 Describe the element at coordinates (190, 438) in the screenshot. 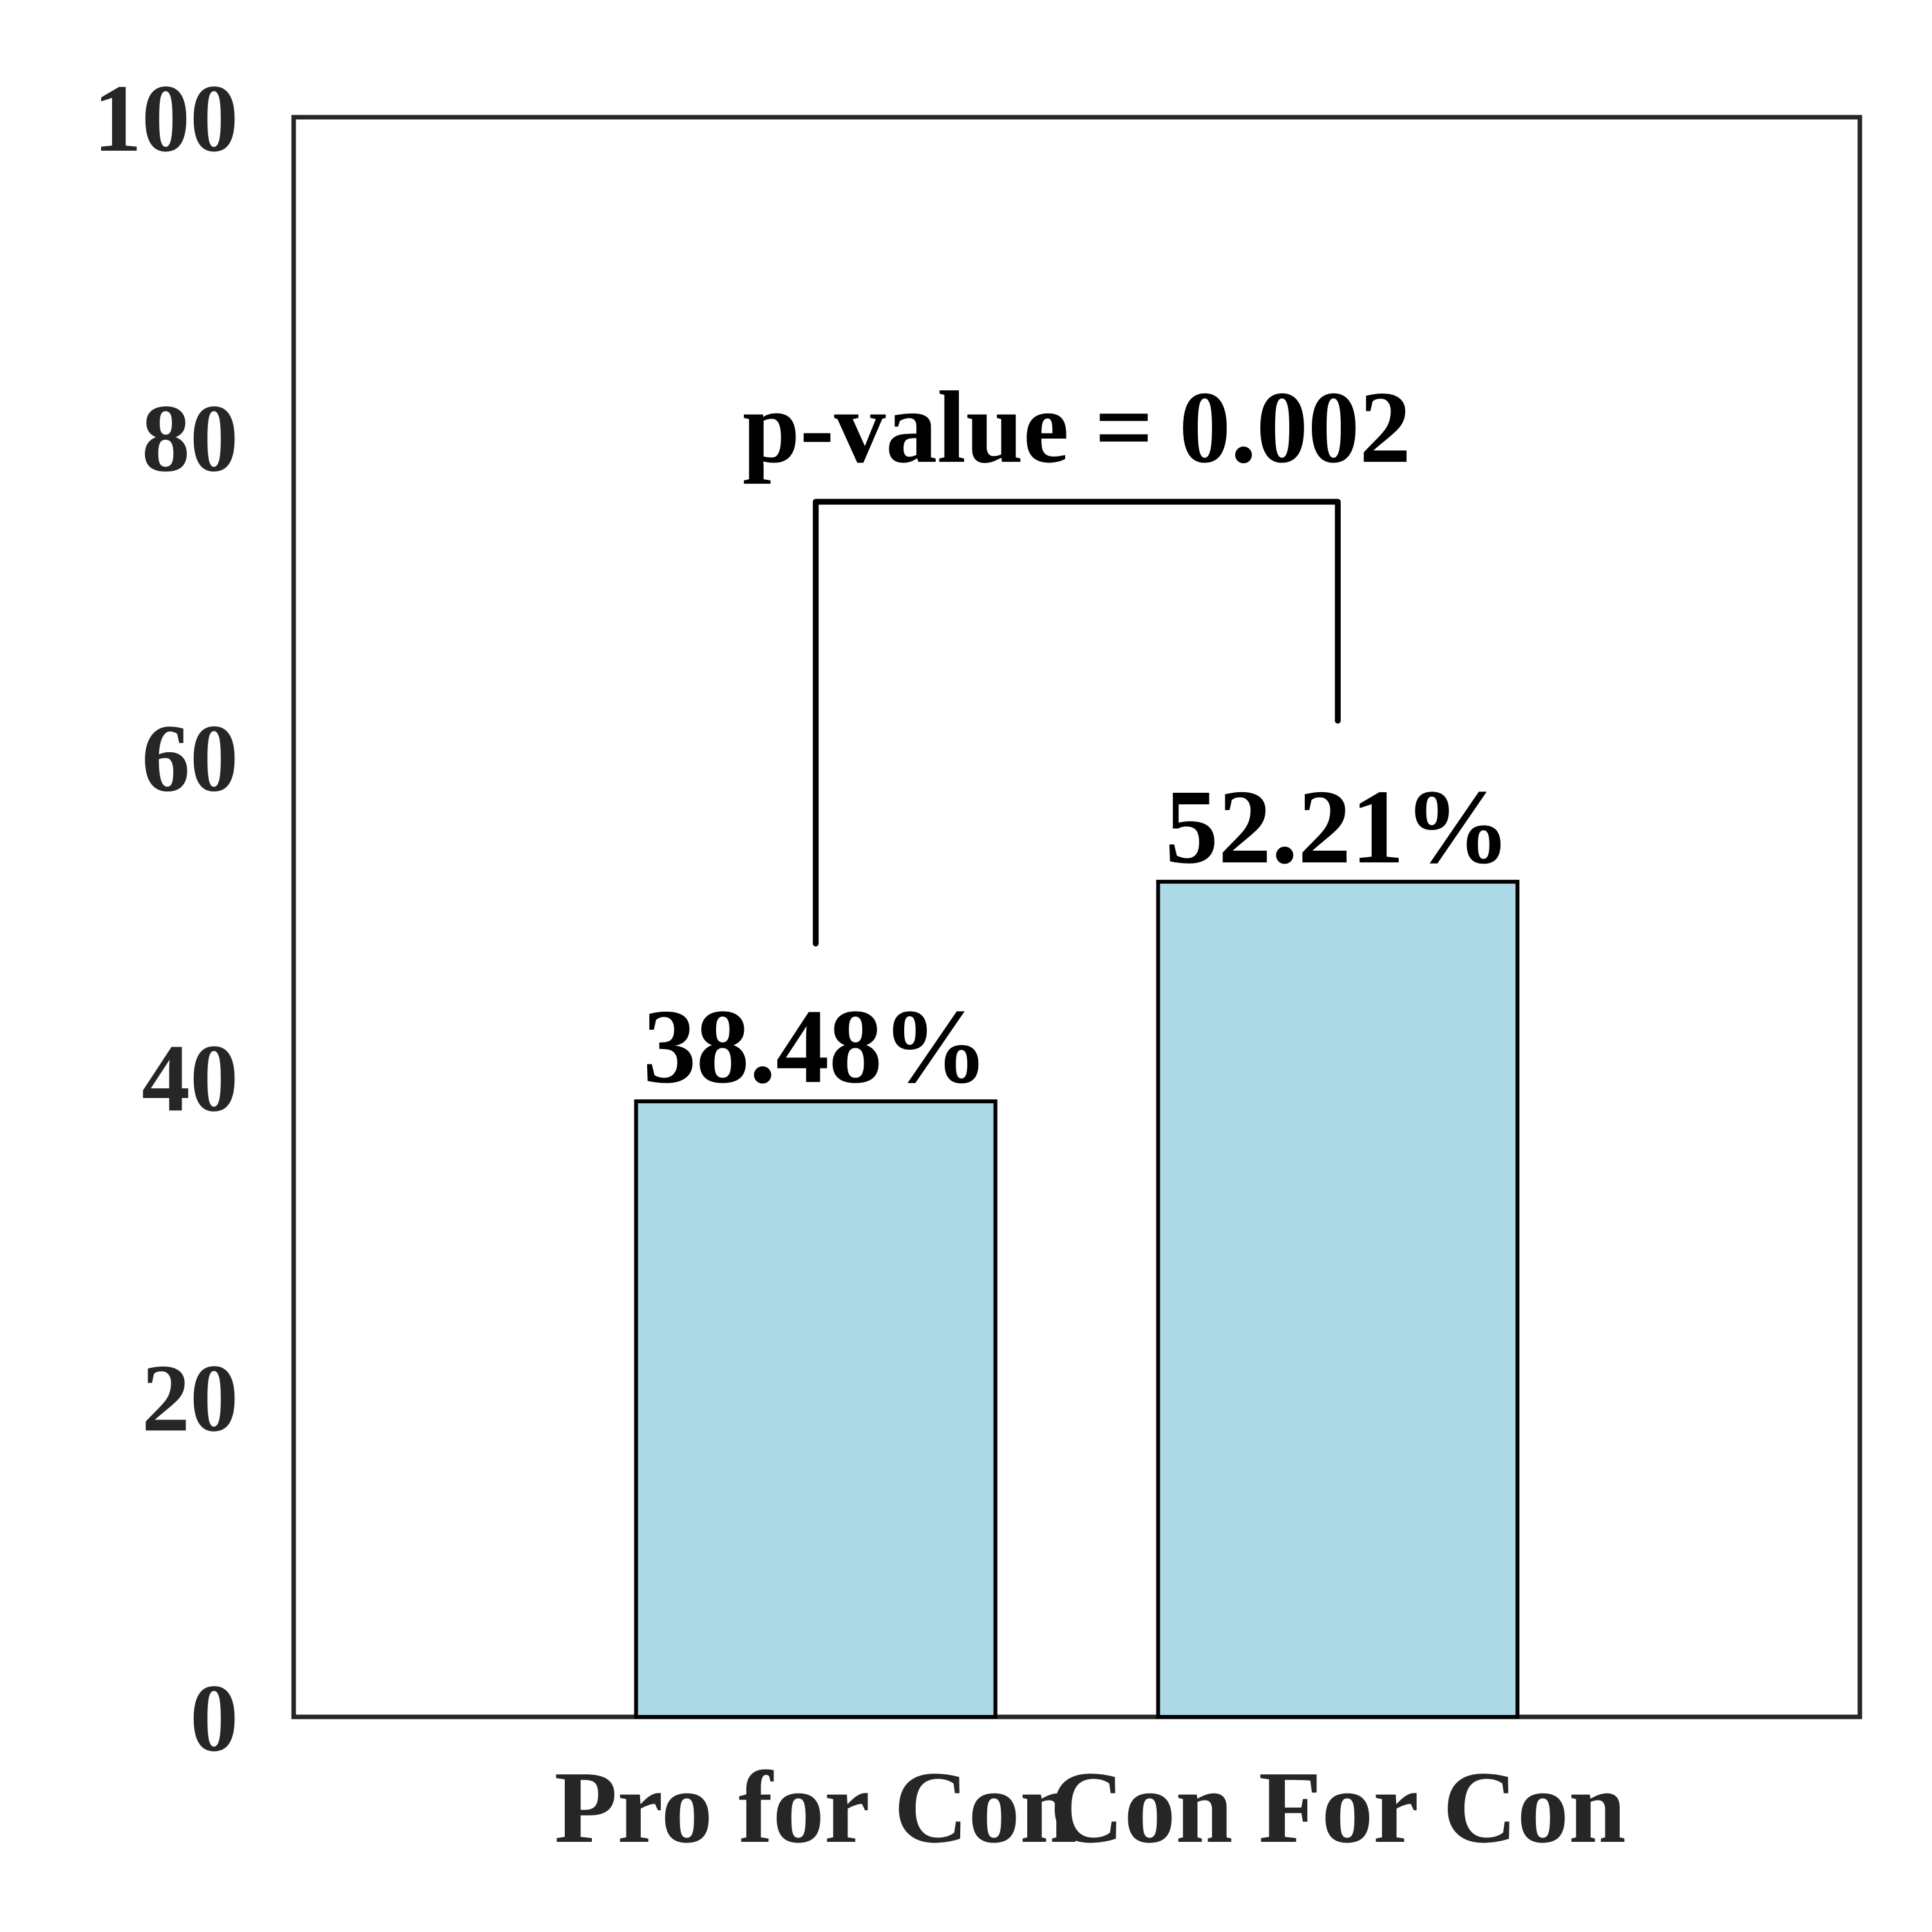

I see `y-tick-label: 80` at that location.